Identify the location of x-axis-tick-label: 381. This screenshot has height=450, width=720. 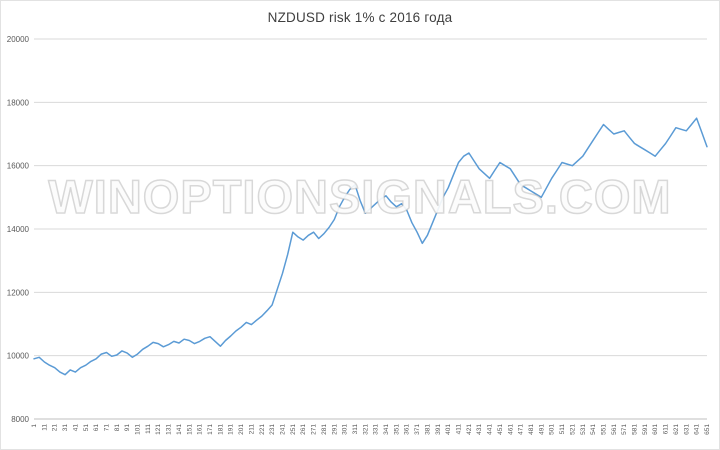
(427, 429).